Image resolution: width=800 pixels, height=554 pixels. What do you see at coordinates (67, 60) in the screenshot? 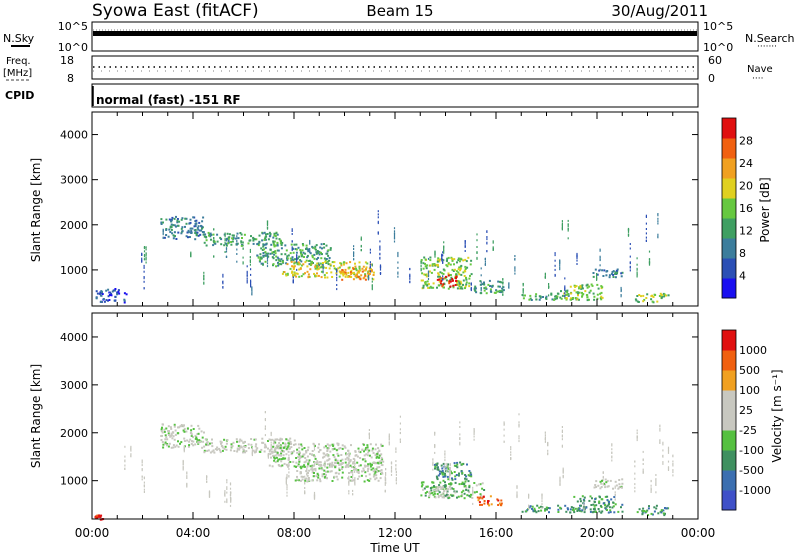
I see `freq-tick-top: 18` at bounding box center [67, 60].